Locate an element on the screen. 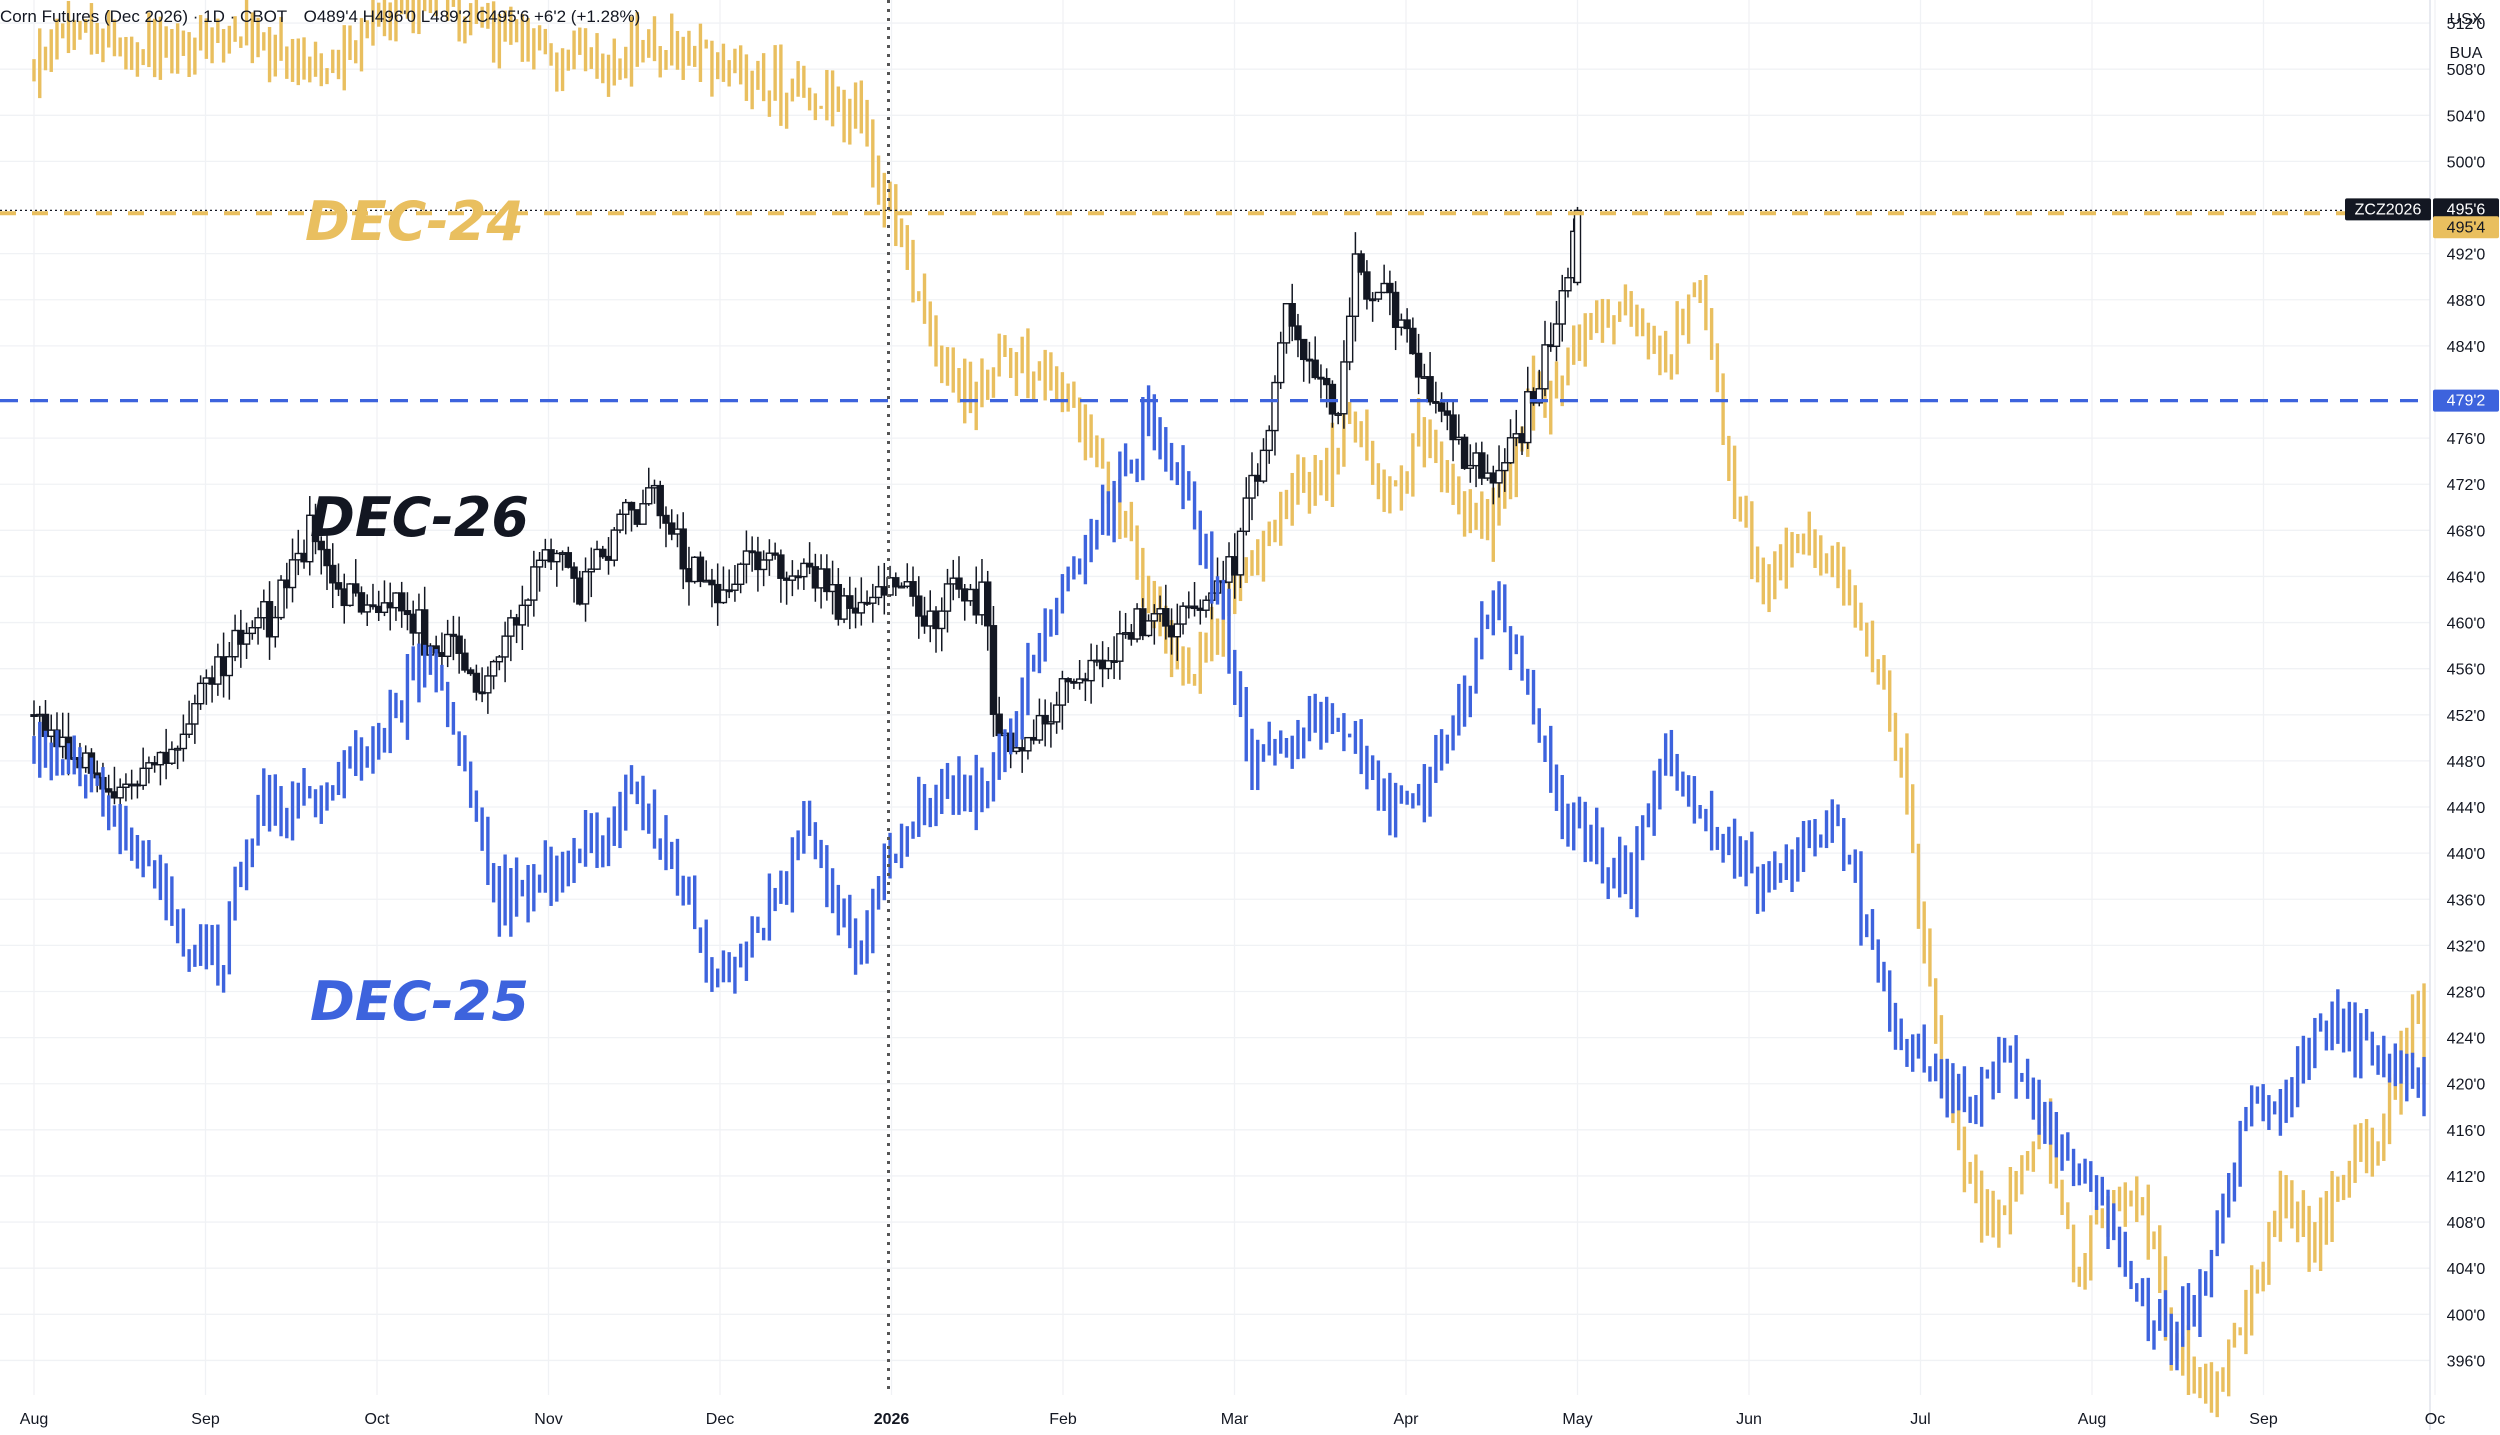 The width and height of the screenshot is (2500, 1435). price-tick-label: 412'0 is located at coordinates (2466, 1177).